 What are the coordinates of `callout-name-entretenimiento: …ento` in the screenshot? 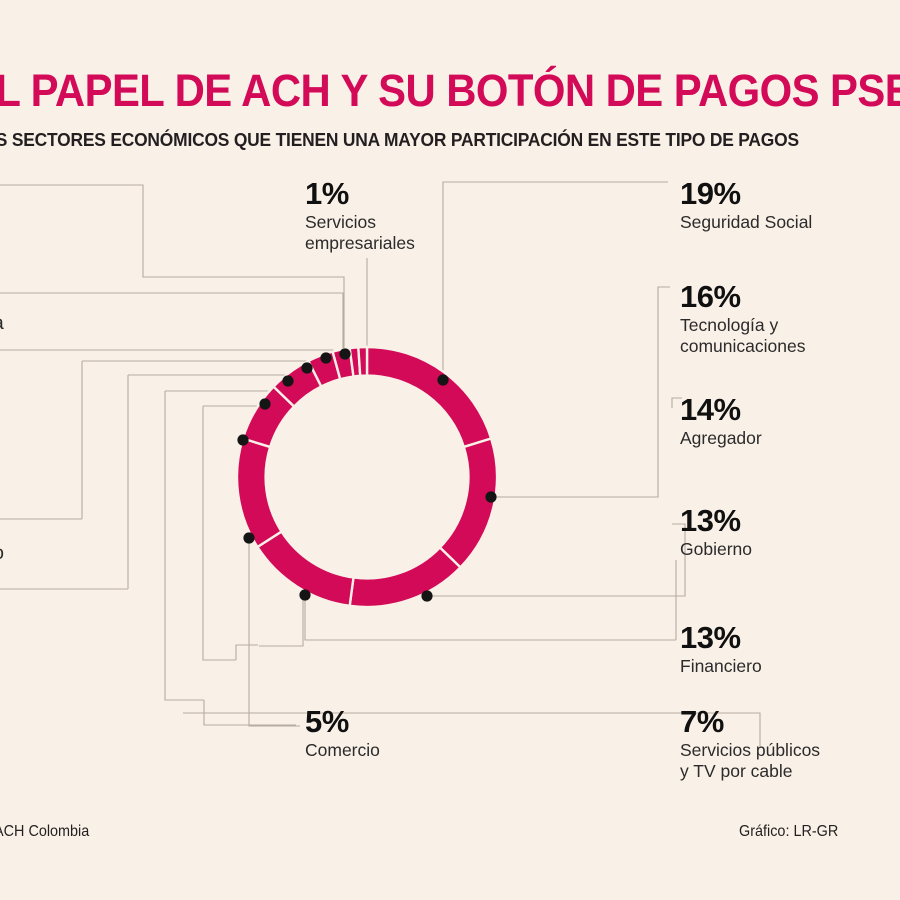 It's located at (2, 554).